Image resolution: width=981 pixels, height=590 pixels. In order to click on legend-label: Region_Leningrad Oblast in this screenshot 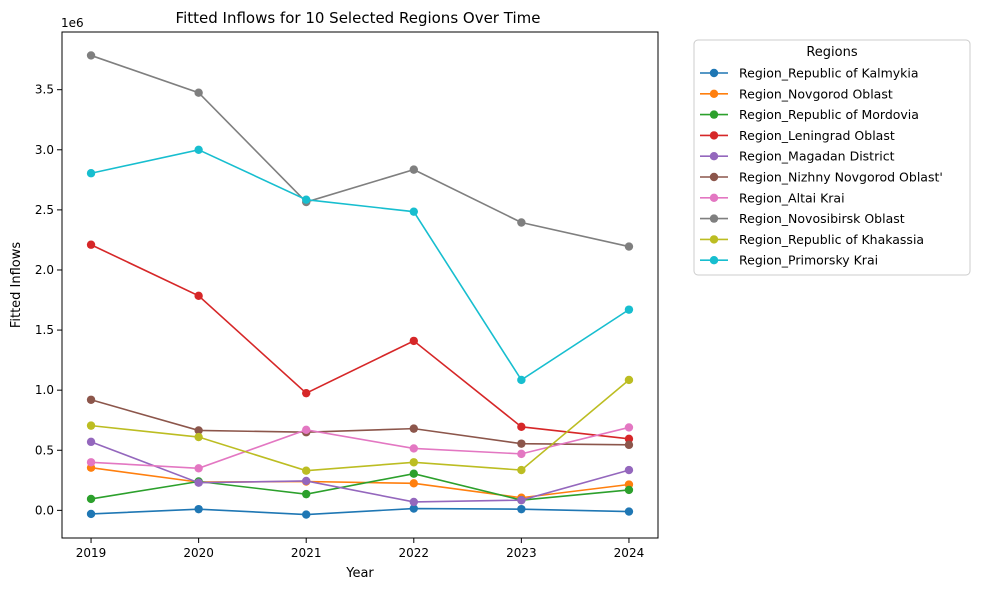, I will do `click(817, 135)`.